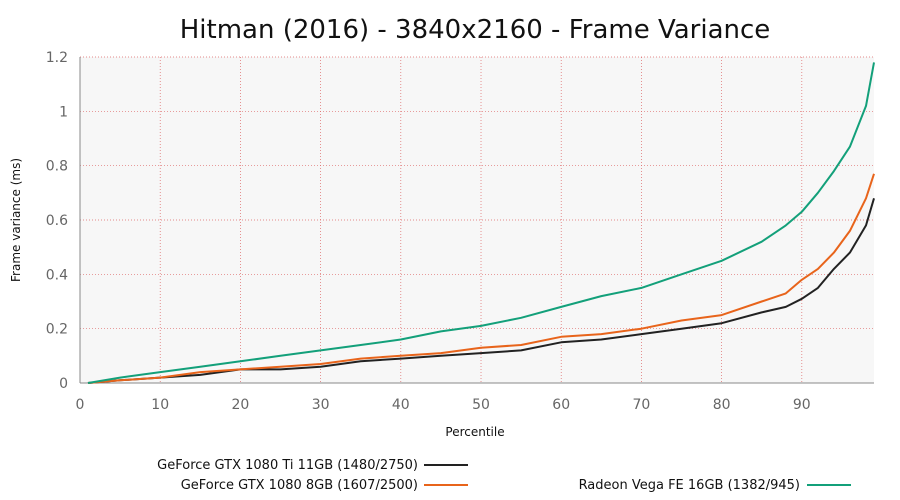  What do you see at coordinates (57, 167) in the screenshot?
I see `y-tick-label: 0.8` at bounding box center [57, 167].